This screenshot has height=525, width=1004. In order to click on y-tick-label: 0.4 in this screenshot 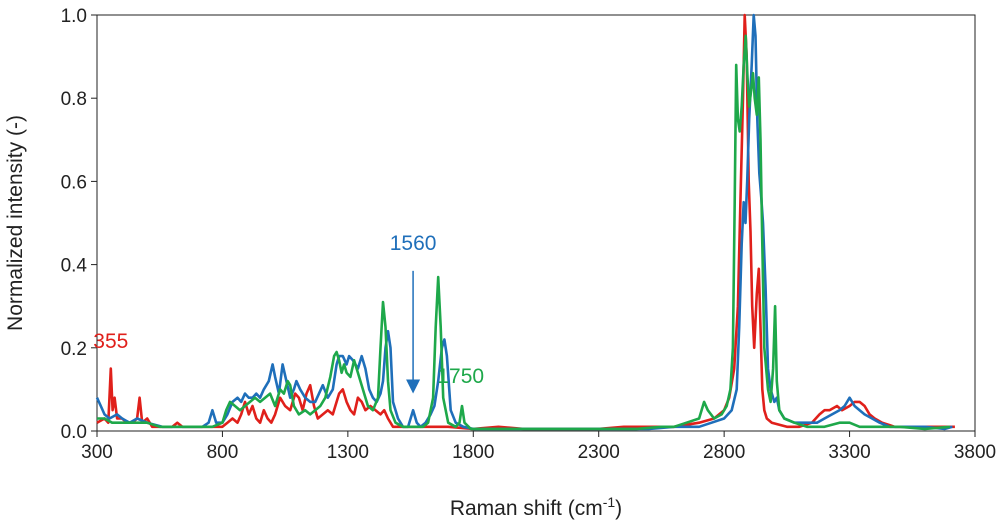, I will do `click(74, 266)`.